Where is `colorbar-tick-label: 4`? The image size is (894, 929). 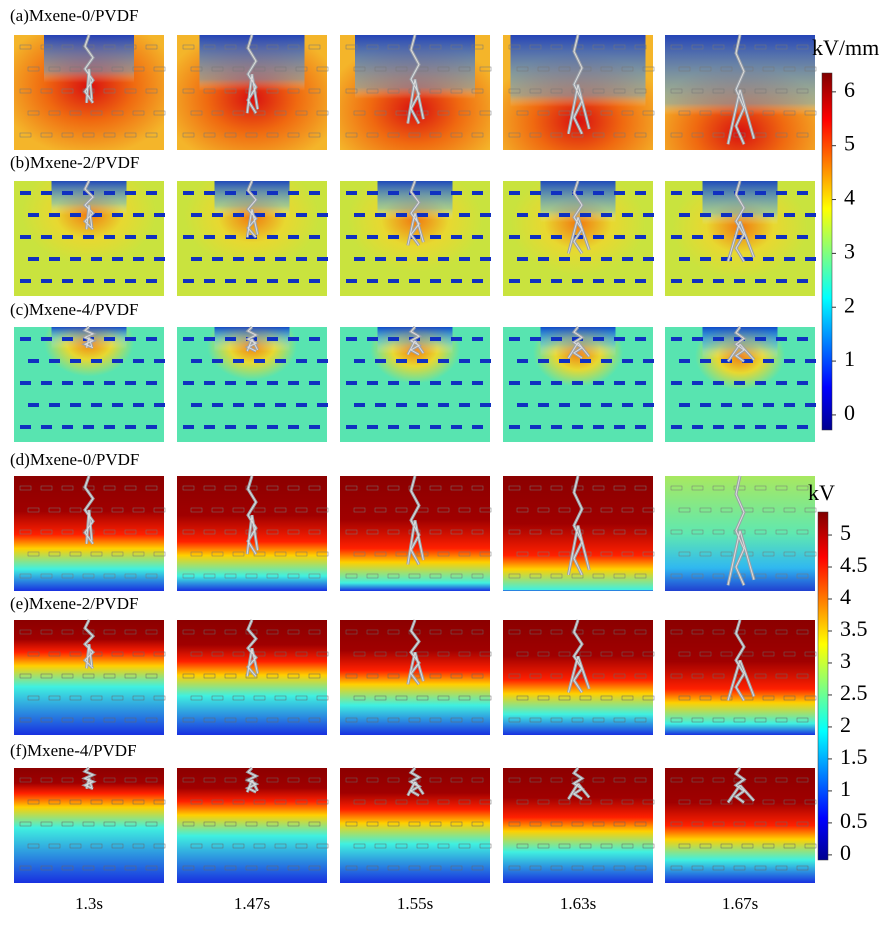 colorbar-tick-label: 4 is located at coordinates (845, 596).